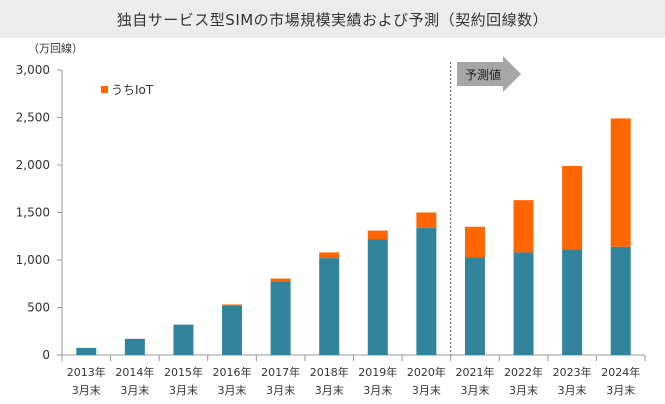 This screenshot has height=404, width=665. Describe the element at coordinates (38, 308) in the screenshot. I see `y-tick-label: 500` at that location.